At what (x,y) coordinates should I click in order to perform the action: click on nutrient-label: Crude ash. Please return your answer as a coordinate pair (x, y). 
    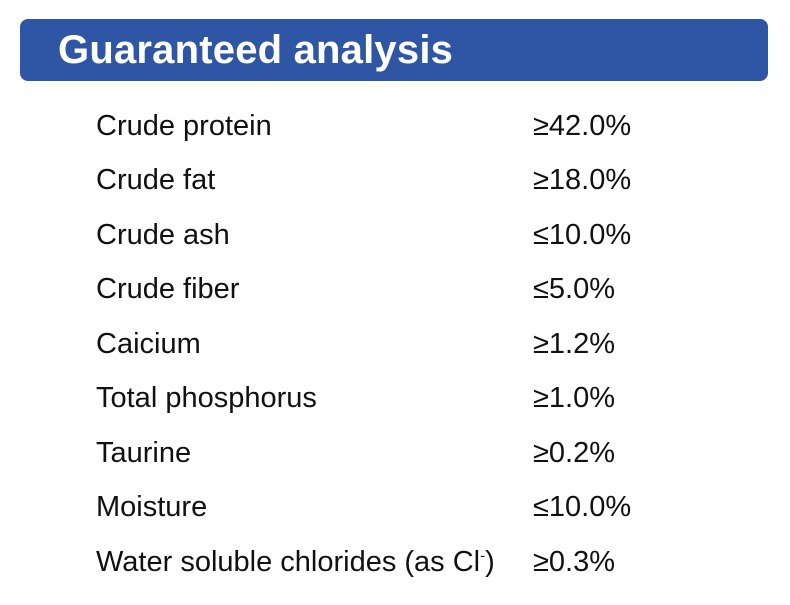
    Looking at the image, I should click on (163, 234).